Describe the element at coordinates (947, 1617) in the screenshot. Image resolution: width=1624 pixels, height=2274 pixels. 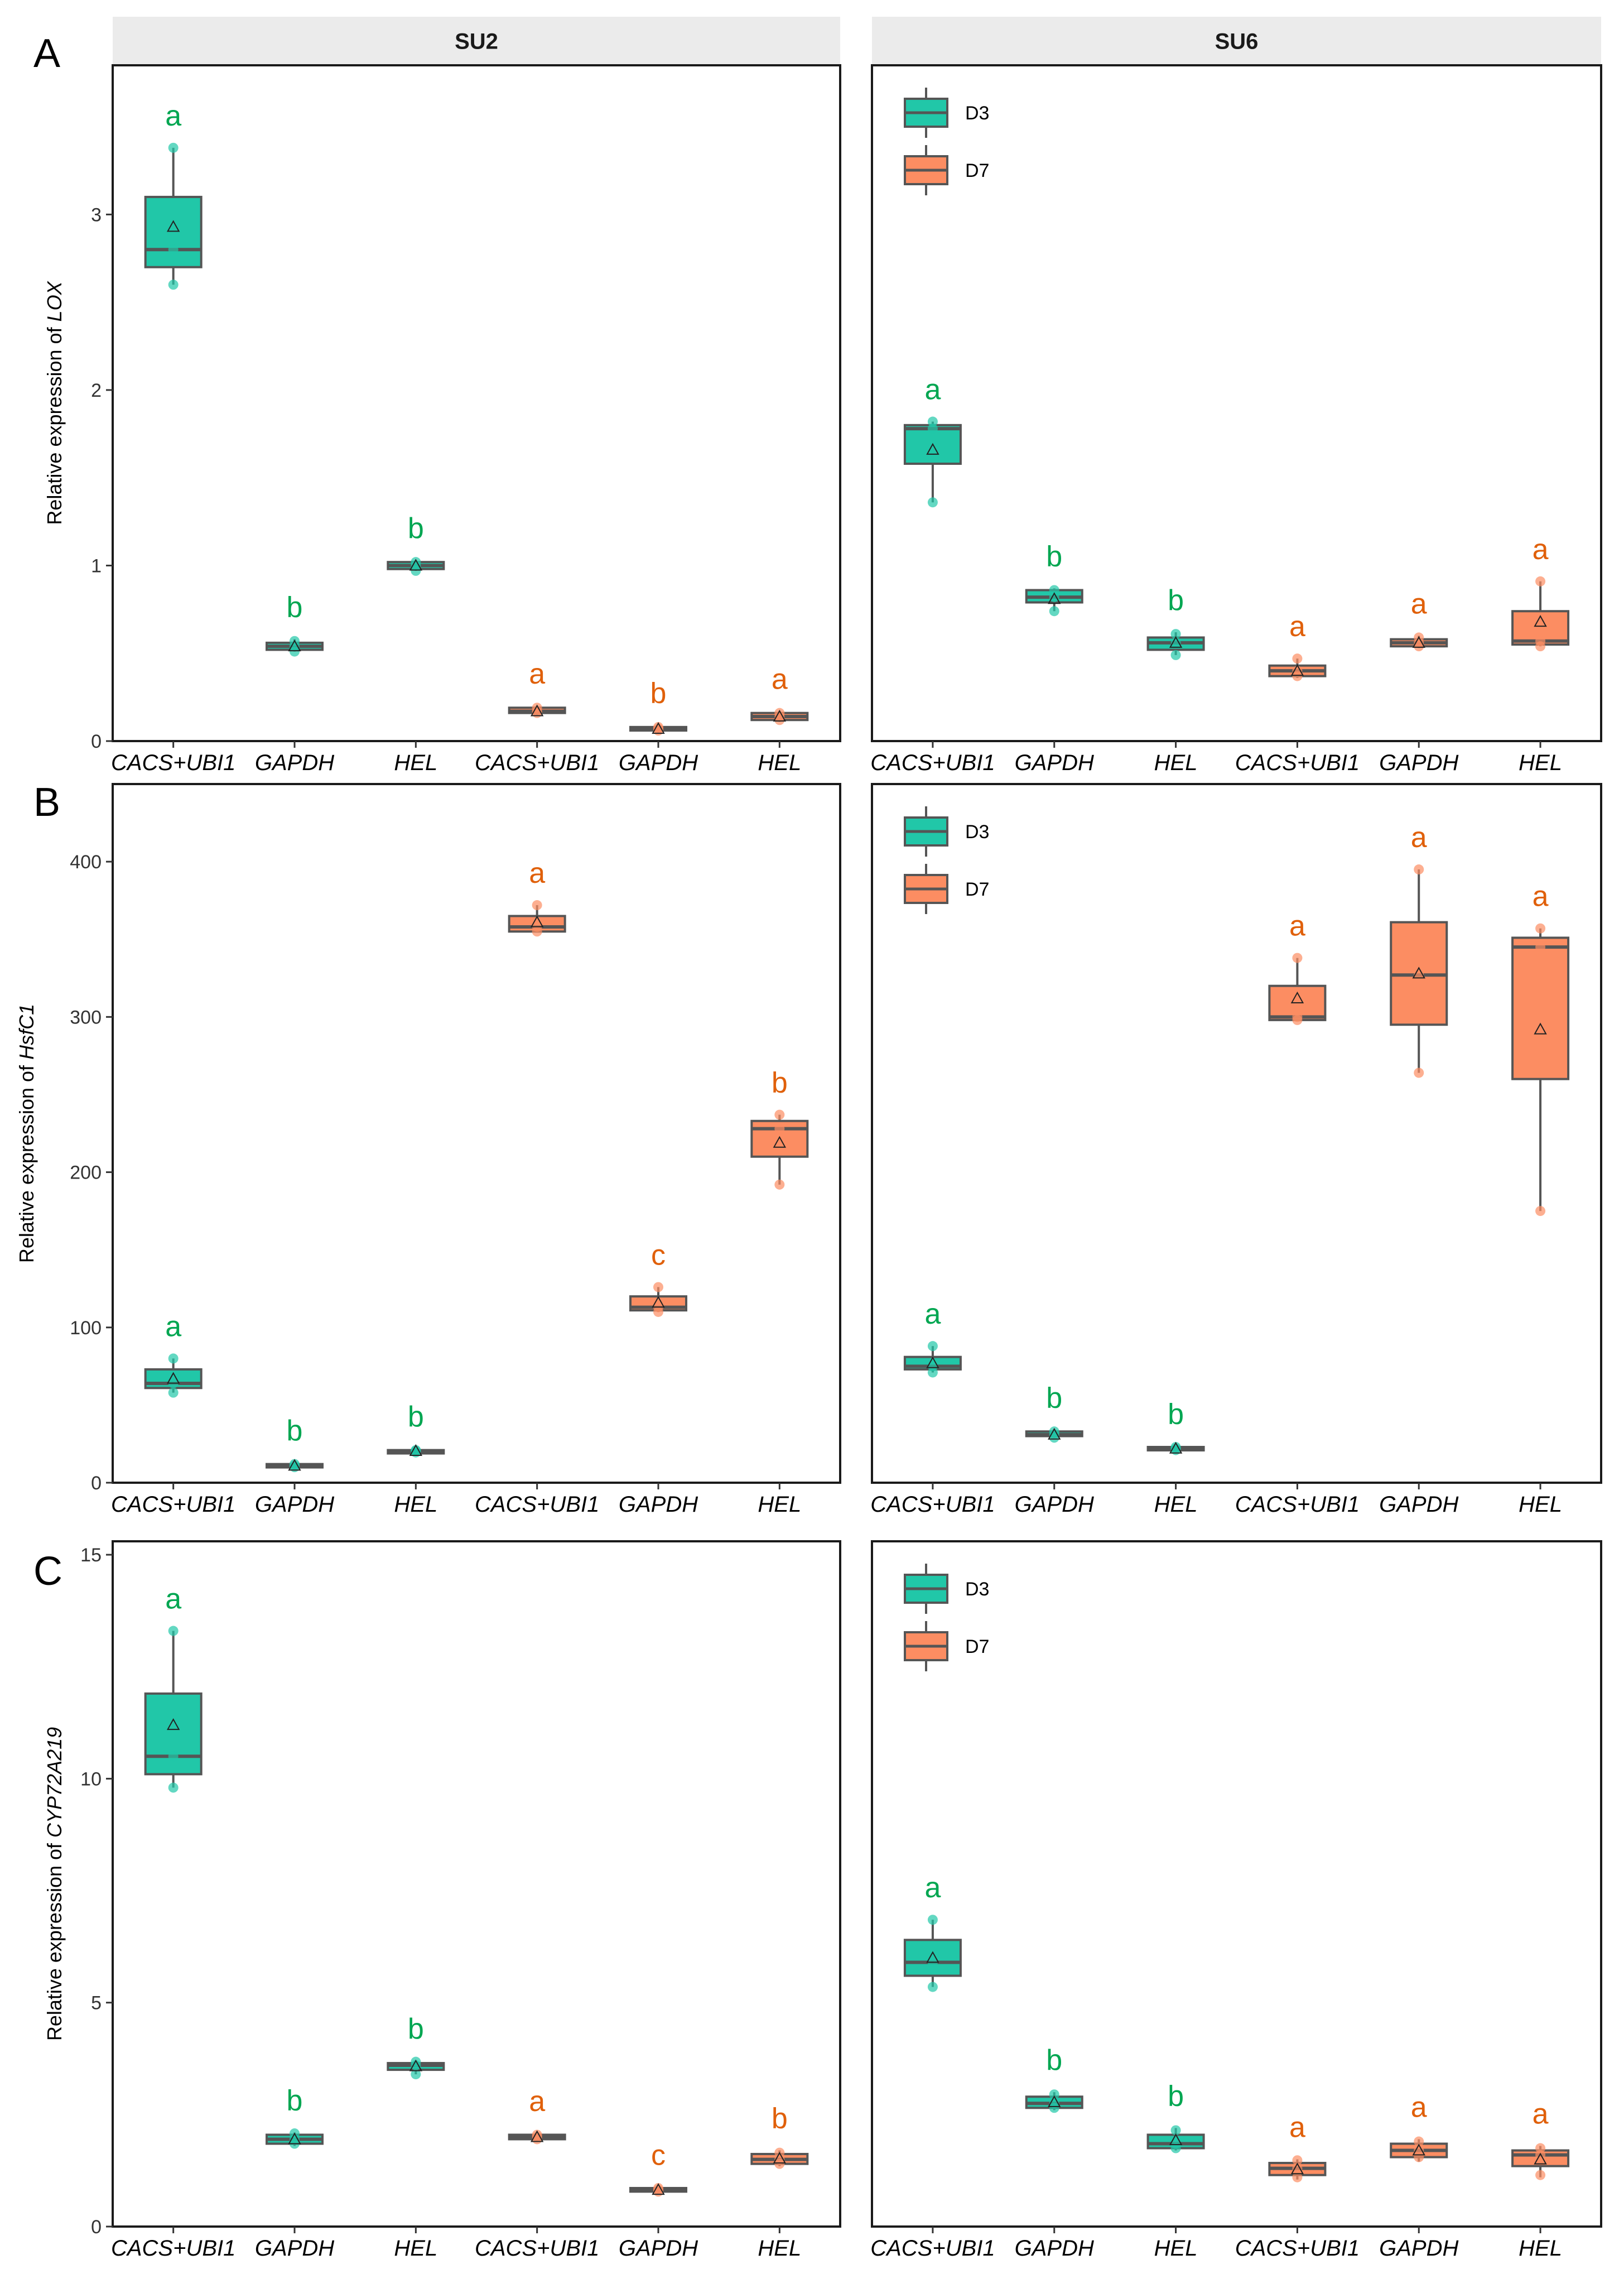
I see `legend: D3 D7` at that location.